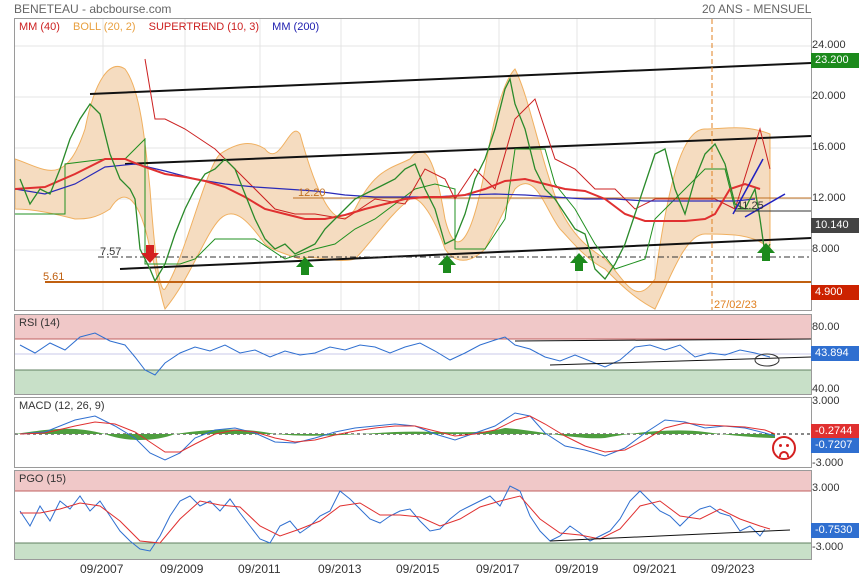 This screenshot has height=580, width=860. What do you see at coordinates (312, 193) in the screenshot?
I see `level-12-20-label: 12.20` at bounding box center [312, 193].